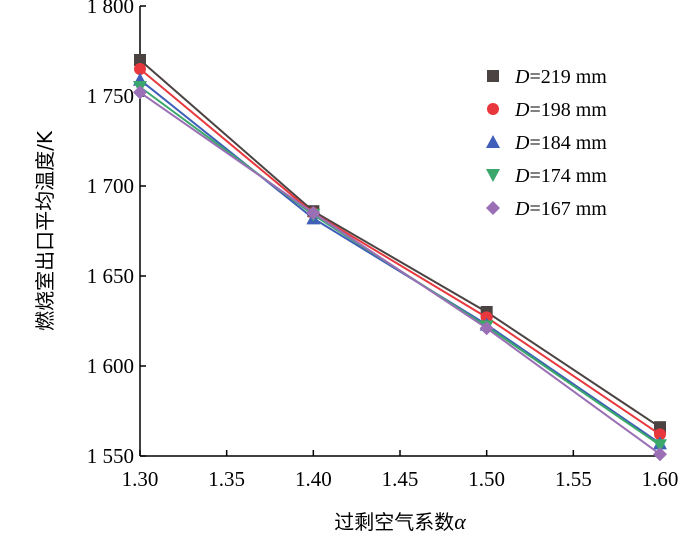 The height and width of the screenshot is (541, 700). What do you see at coordinates (140, 479) in the screenshot?
I see `x-tick-label: 1.30` at bounding box center [140, 479].